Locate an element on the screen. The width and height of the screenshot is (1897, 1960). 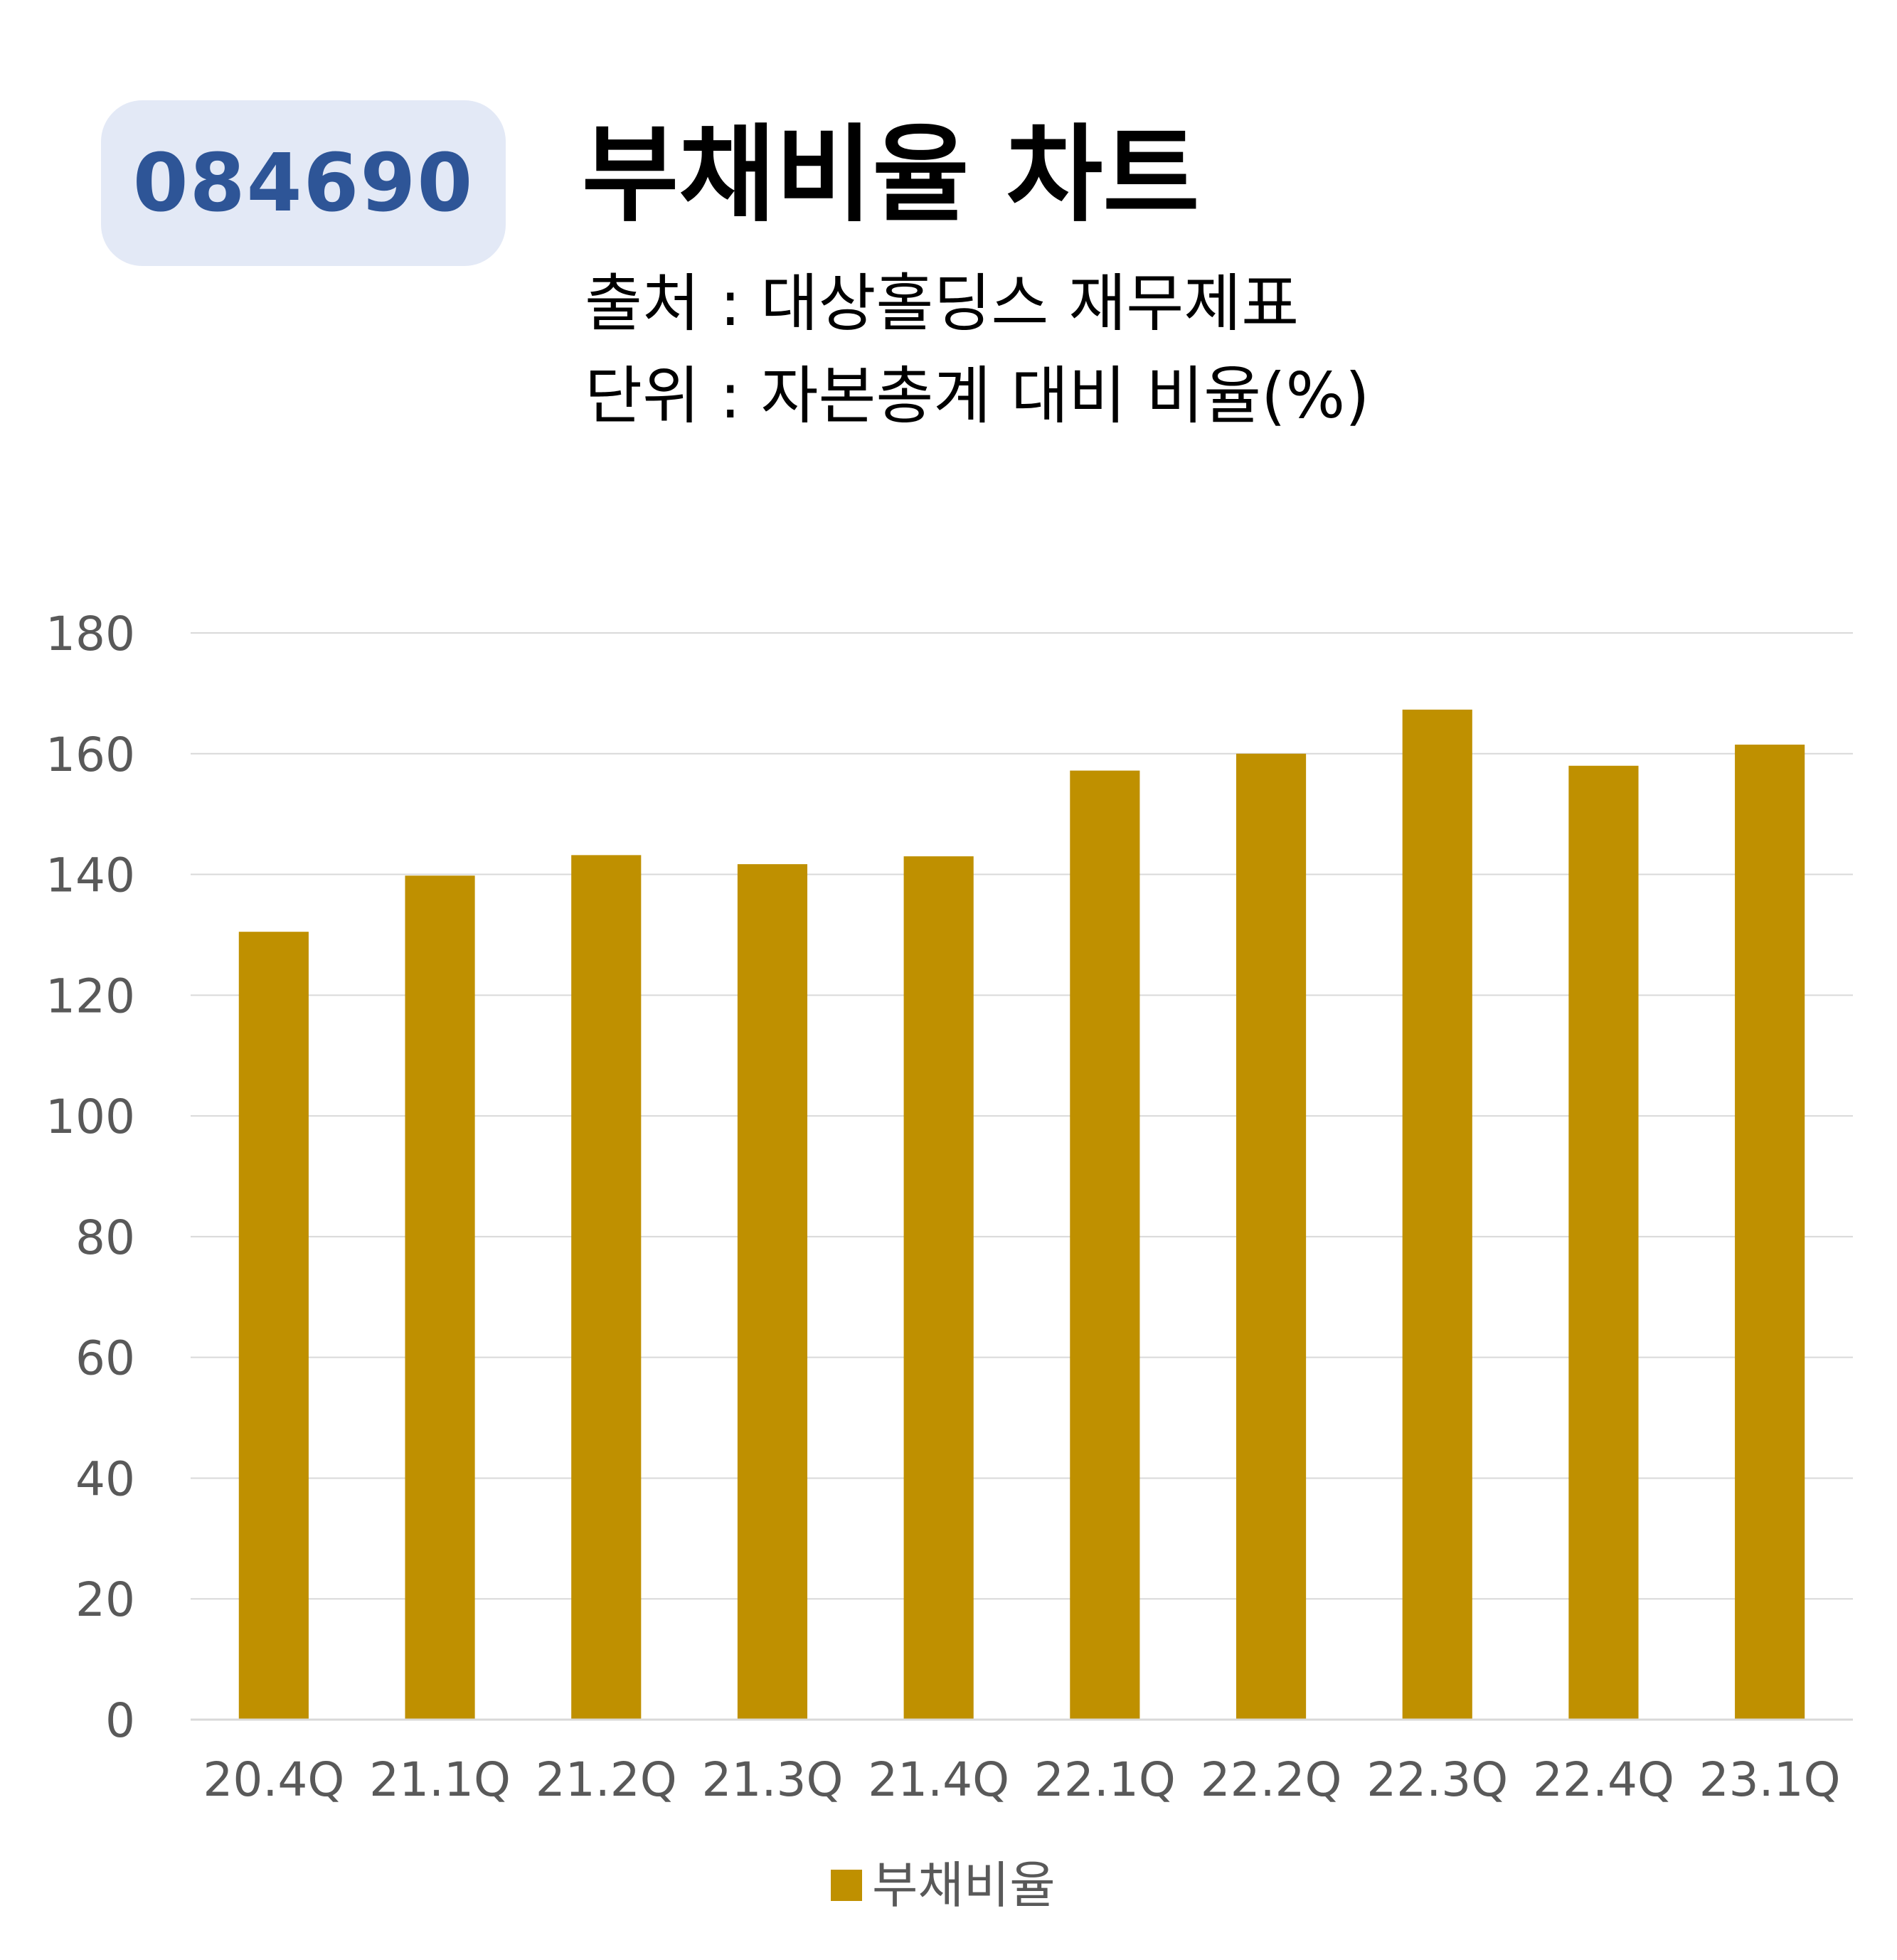
stock-code-badge: 084690 is located at coordinates (303, 183).